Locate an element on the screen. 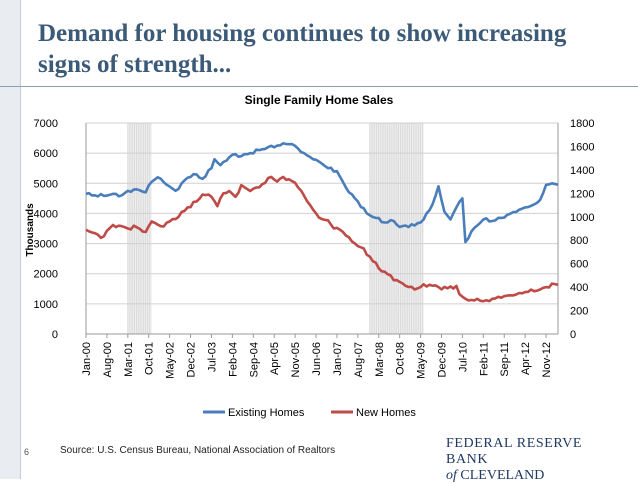  x-tick-label-Mar-08: Mar-08 is located at coordinates (380, 359).